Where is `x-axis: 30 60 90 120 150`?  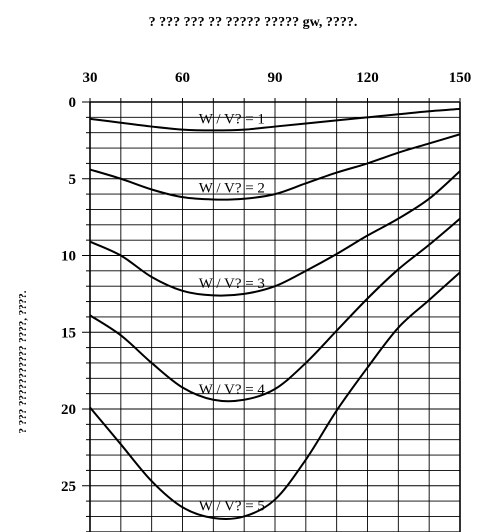
x-axis: 30 60 90 120 150 is located at coordinates (277, 78).